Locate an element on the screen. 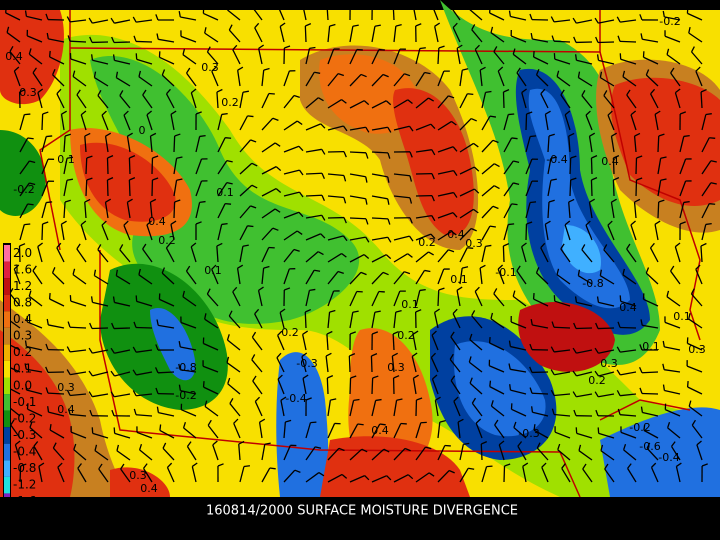  contour-label: 0.2 is located at coordinates (597, 380).